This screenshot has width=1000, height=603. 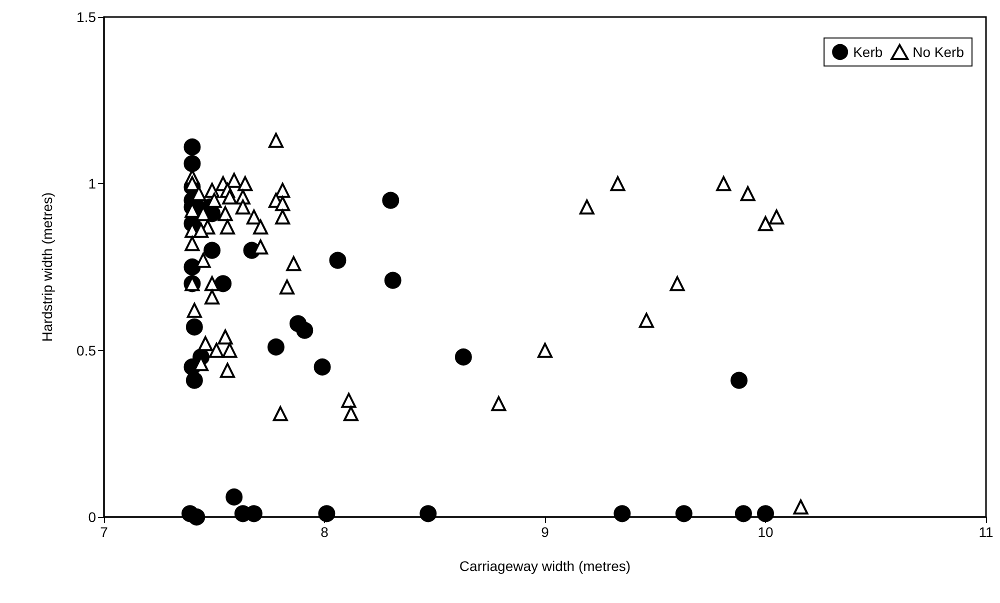 What do you see at coordinates (86, 350) in the screenshot?
I see `y-tick-label: 0.5` at bounding box center [86, 350].